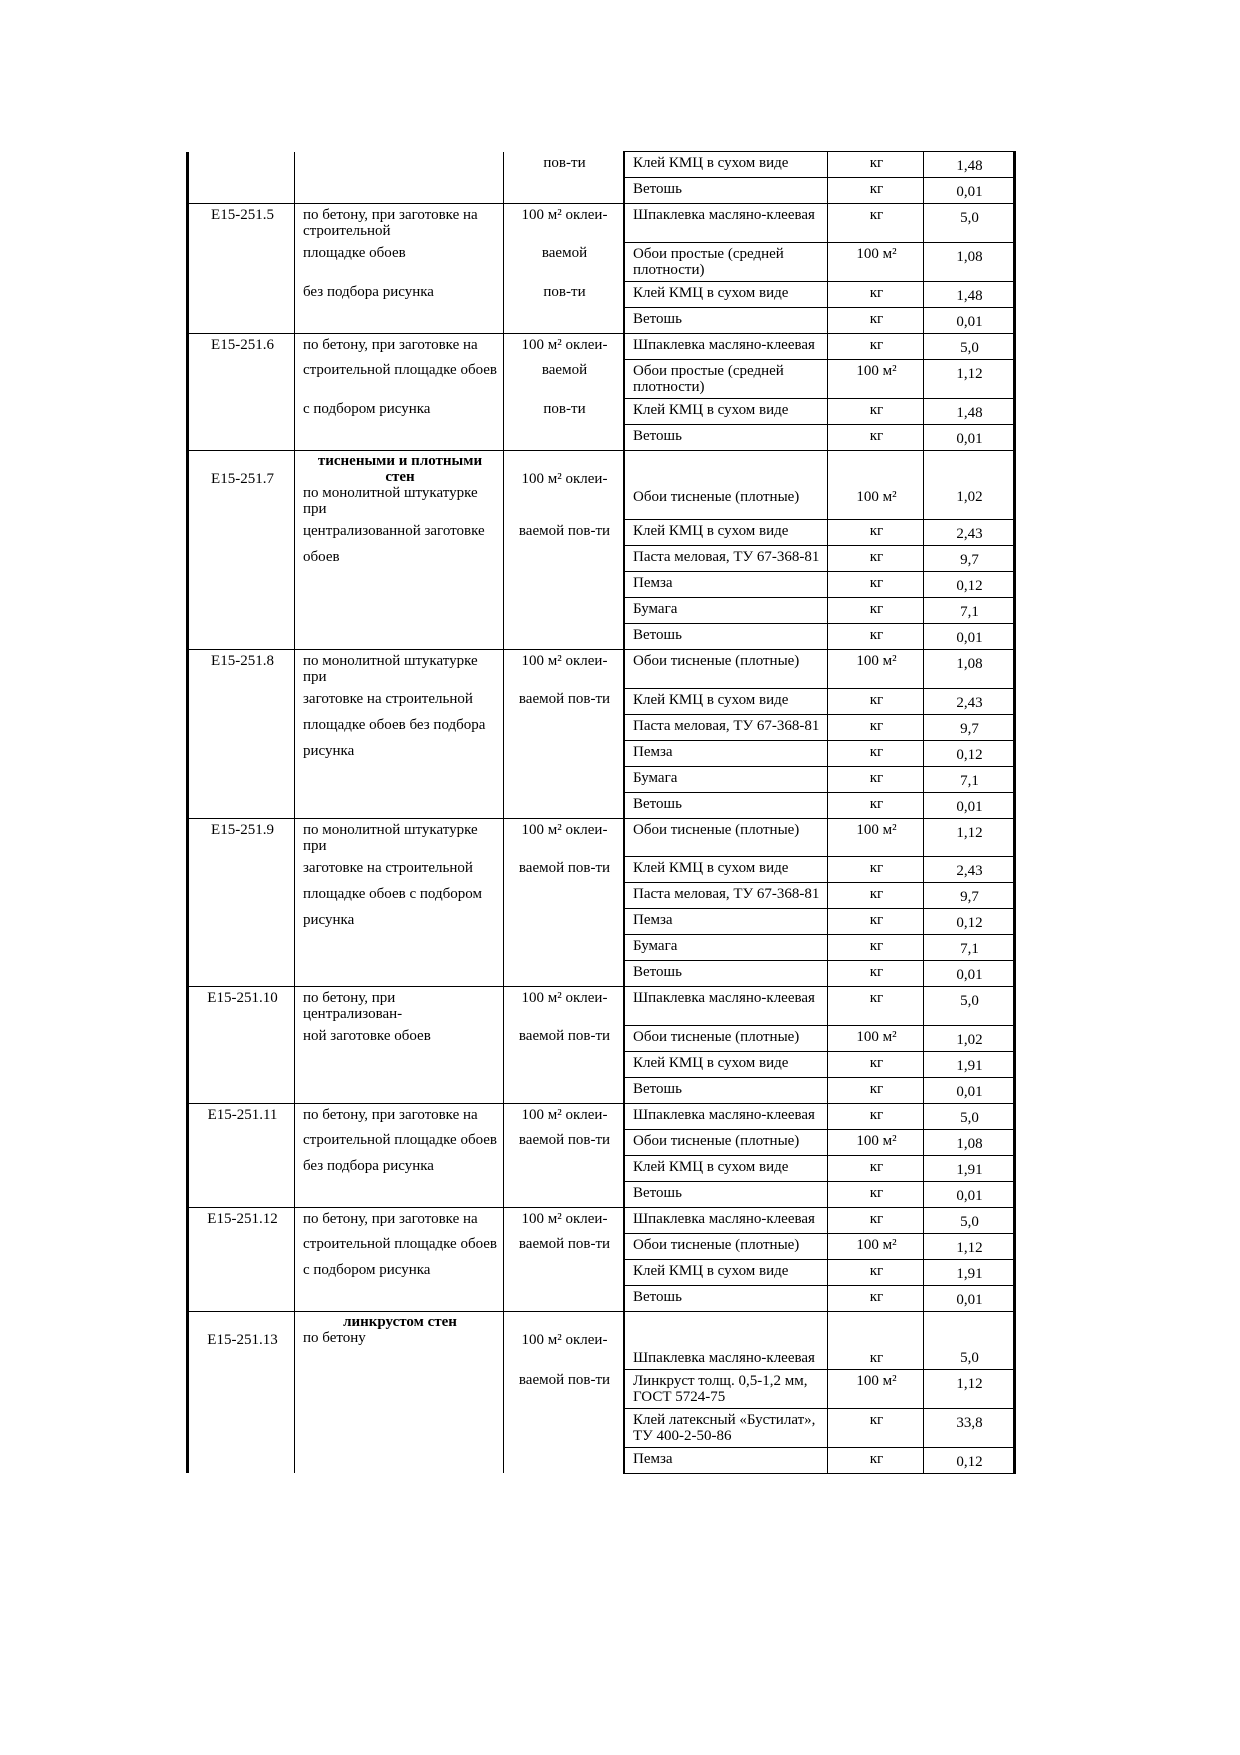 The height and width of the screenshot is (1755, 1240). Describe the element at coordinates (240, 1219) in the screenshot. I see `code-cell: Е15-251.12` at that location.